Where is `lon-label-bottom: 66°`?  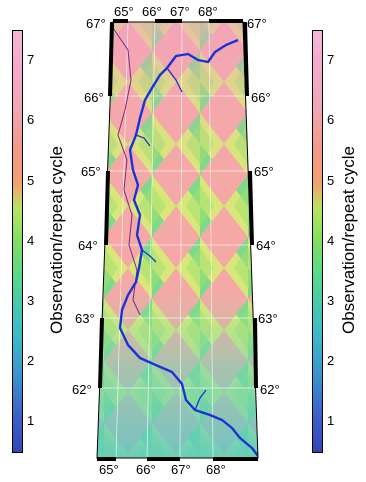 lon-label-bottom: 66° is located at coordinates (146, 469).